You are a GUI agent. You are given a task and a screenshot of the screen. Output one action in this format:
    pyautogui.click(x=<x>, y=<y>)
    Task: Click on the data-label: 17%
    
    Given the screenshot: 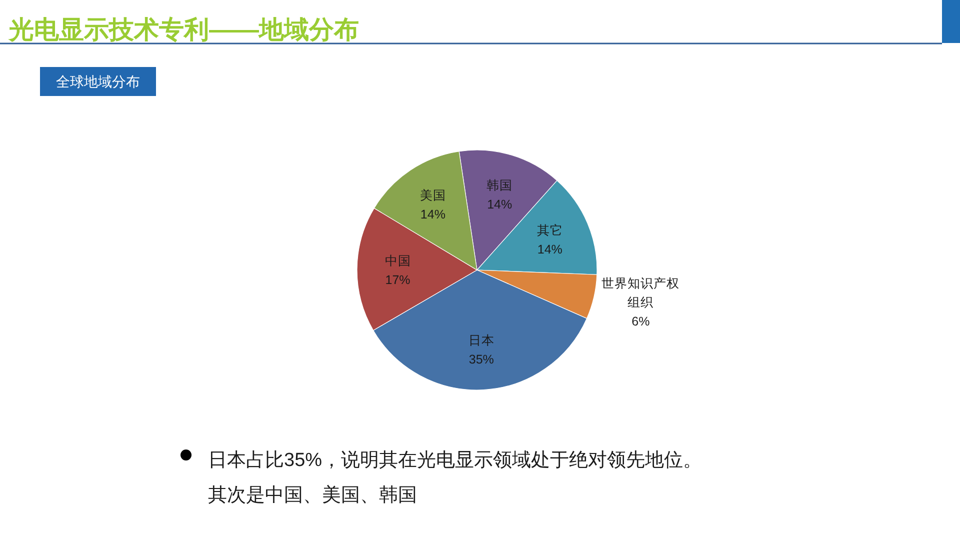 What is the action you would take?
    pyautogui.click(x=397, y=279)
    